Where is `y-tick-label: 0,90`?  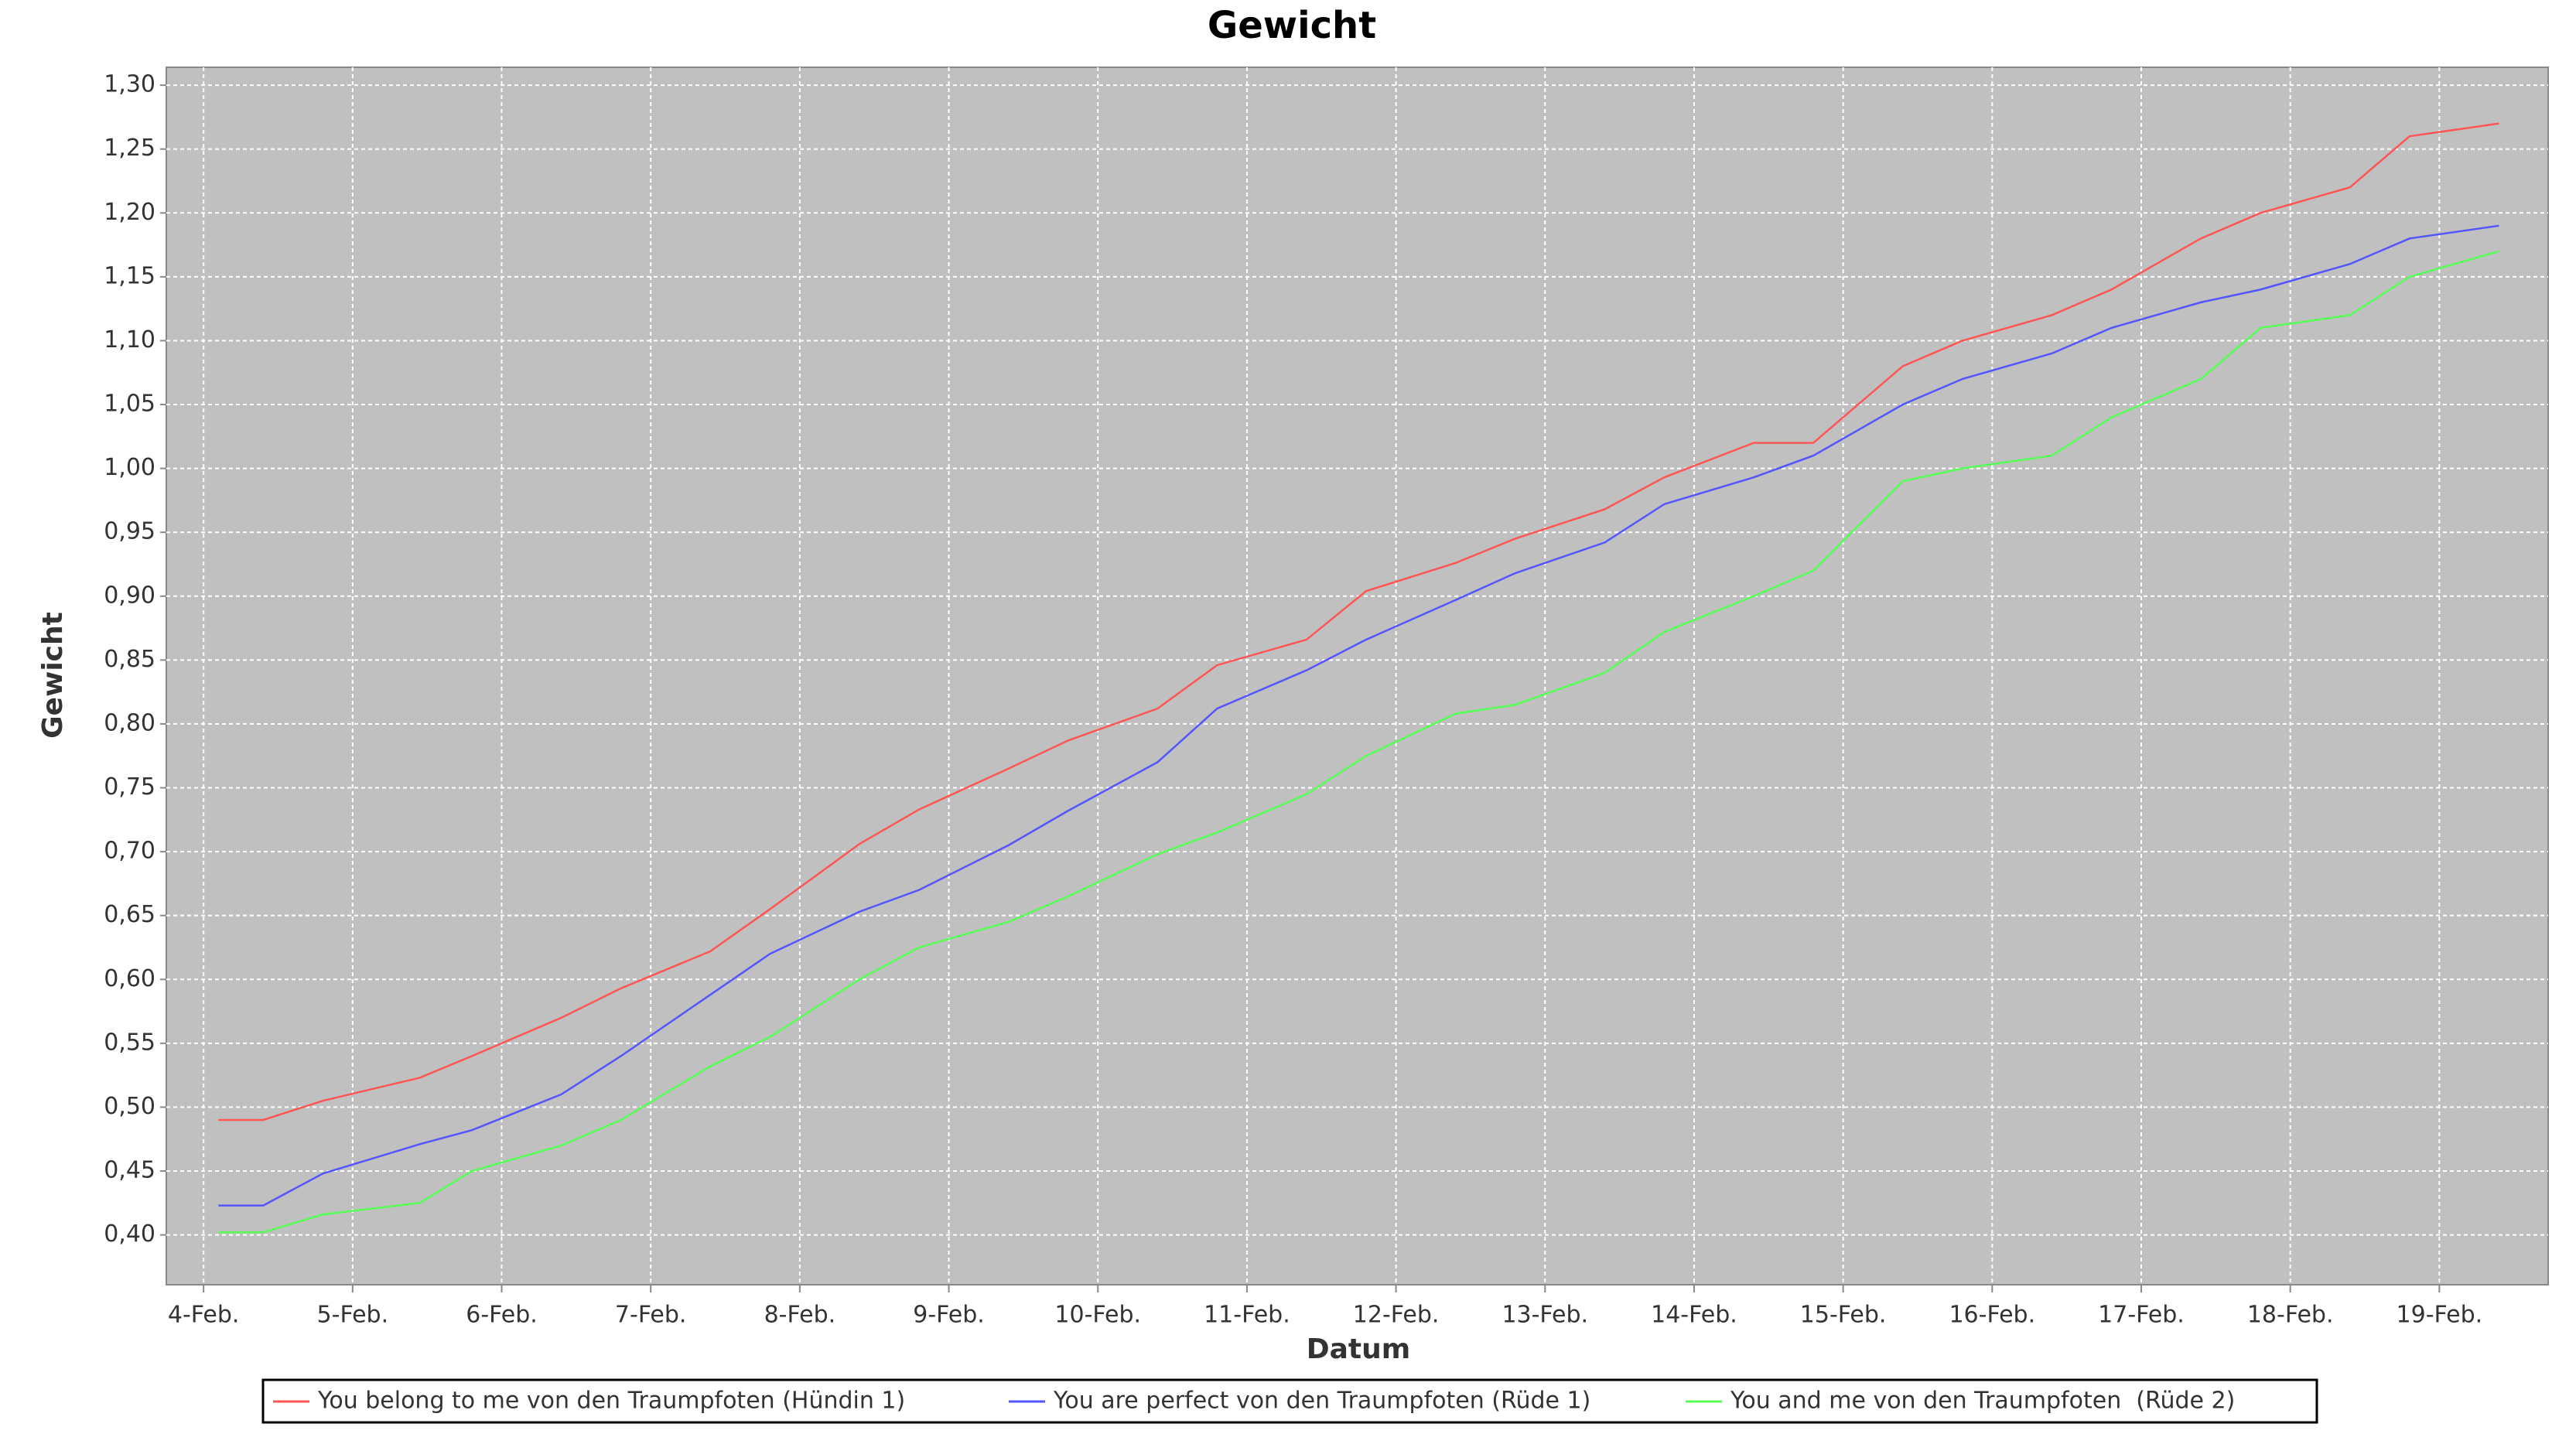
y-tick-label: 0,90 is located at coordinates (129, 595).